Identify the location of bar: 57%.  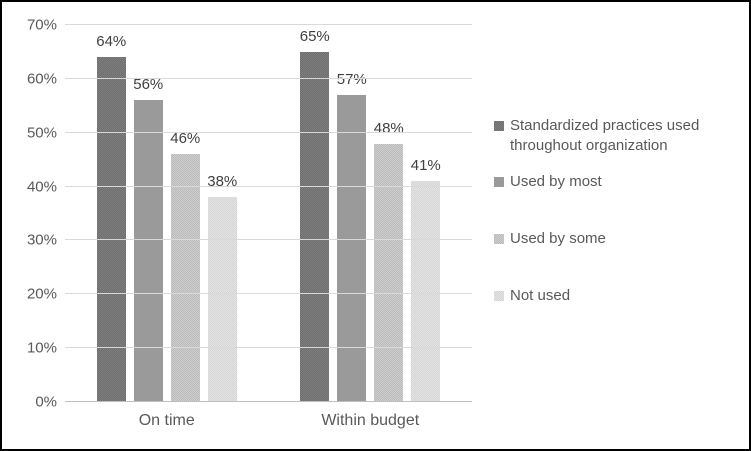
(352, 236).